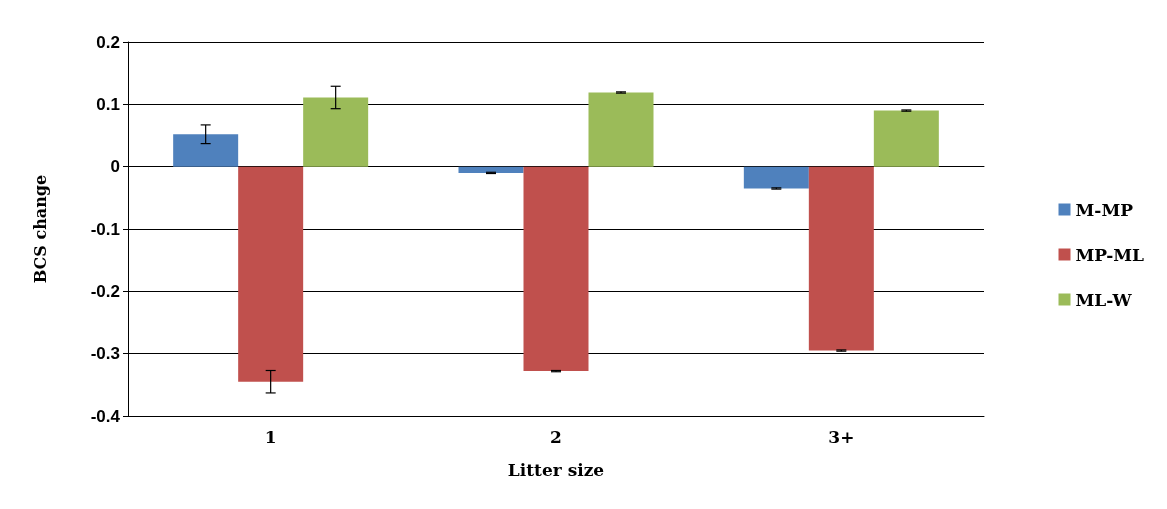 The height and width of the screenshot is (509, 1167). What do you see at coordinates (105, 416) in the screenshot?
I see `y-tick-label: -0.4` at bounding box center [105, 416].